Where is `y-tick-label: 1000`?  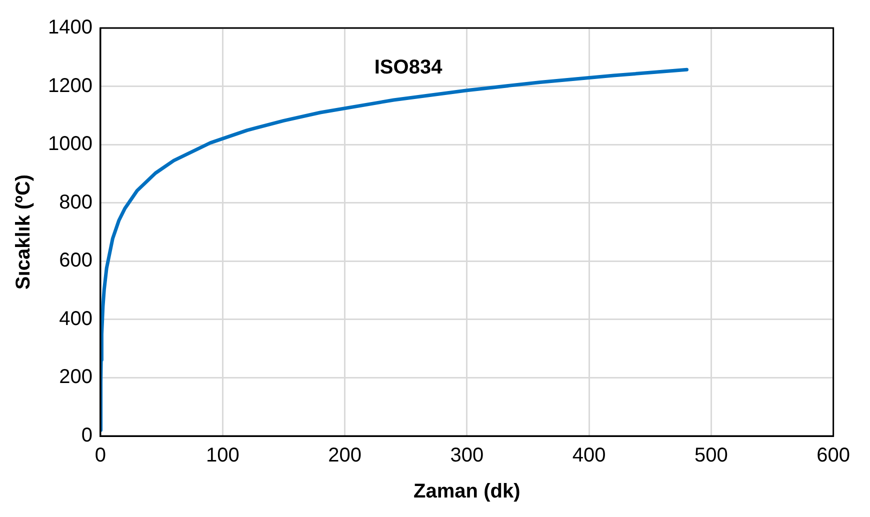 y-tick-label: 1000 is located at coordinates (70, 144).